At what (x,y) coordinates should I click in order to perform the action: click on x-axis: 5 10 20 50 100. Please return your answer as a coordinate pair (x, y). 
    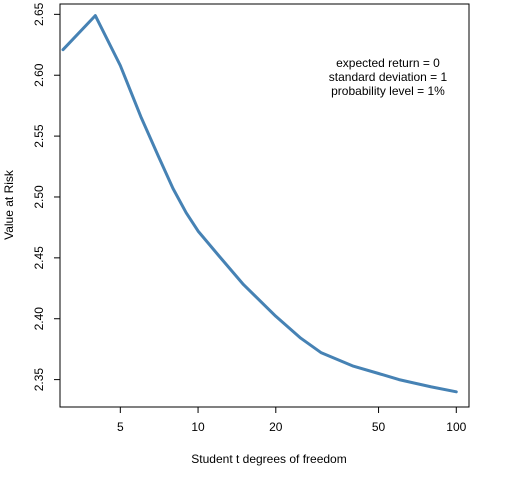
    Looking at the image, I should click on (292, 420).